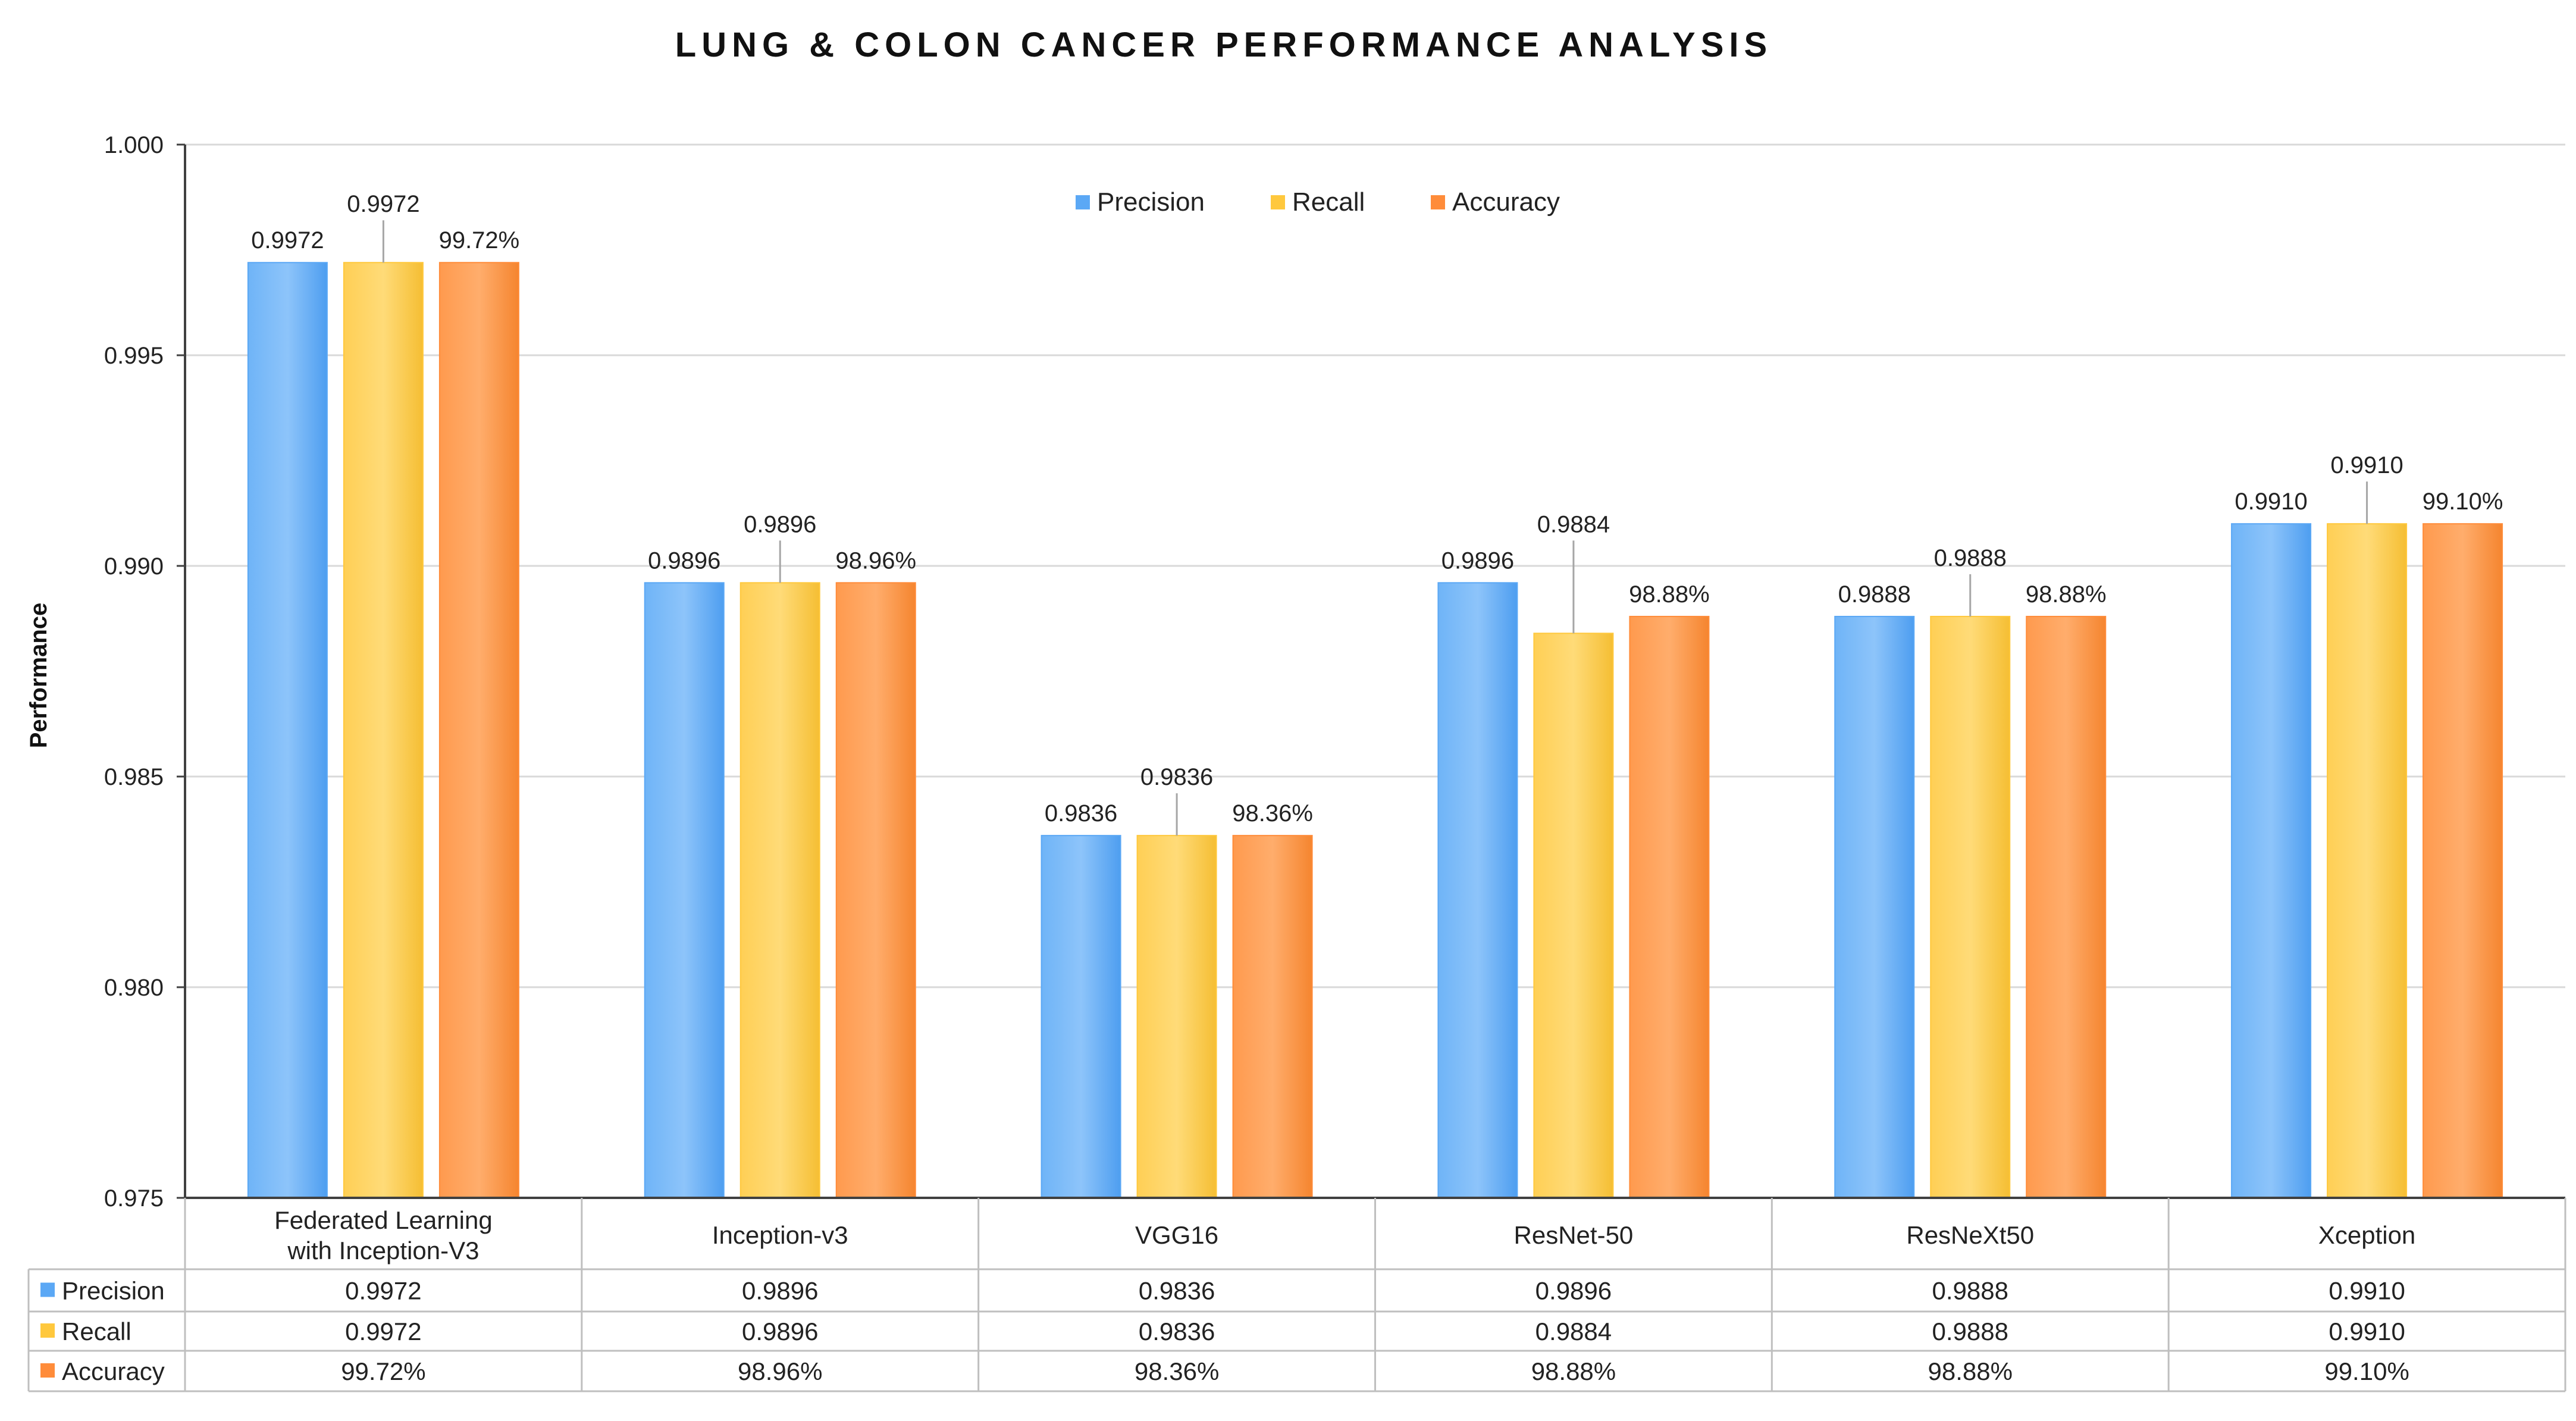  Describe the element at coordinates (780, 1235) in the screenshot. I see `x-tick-label: Inception-v3` at that location.